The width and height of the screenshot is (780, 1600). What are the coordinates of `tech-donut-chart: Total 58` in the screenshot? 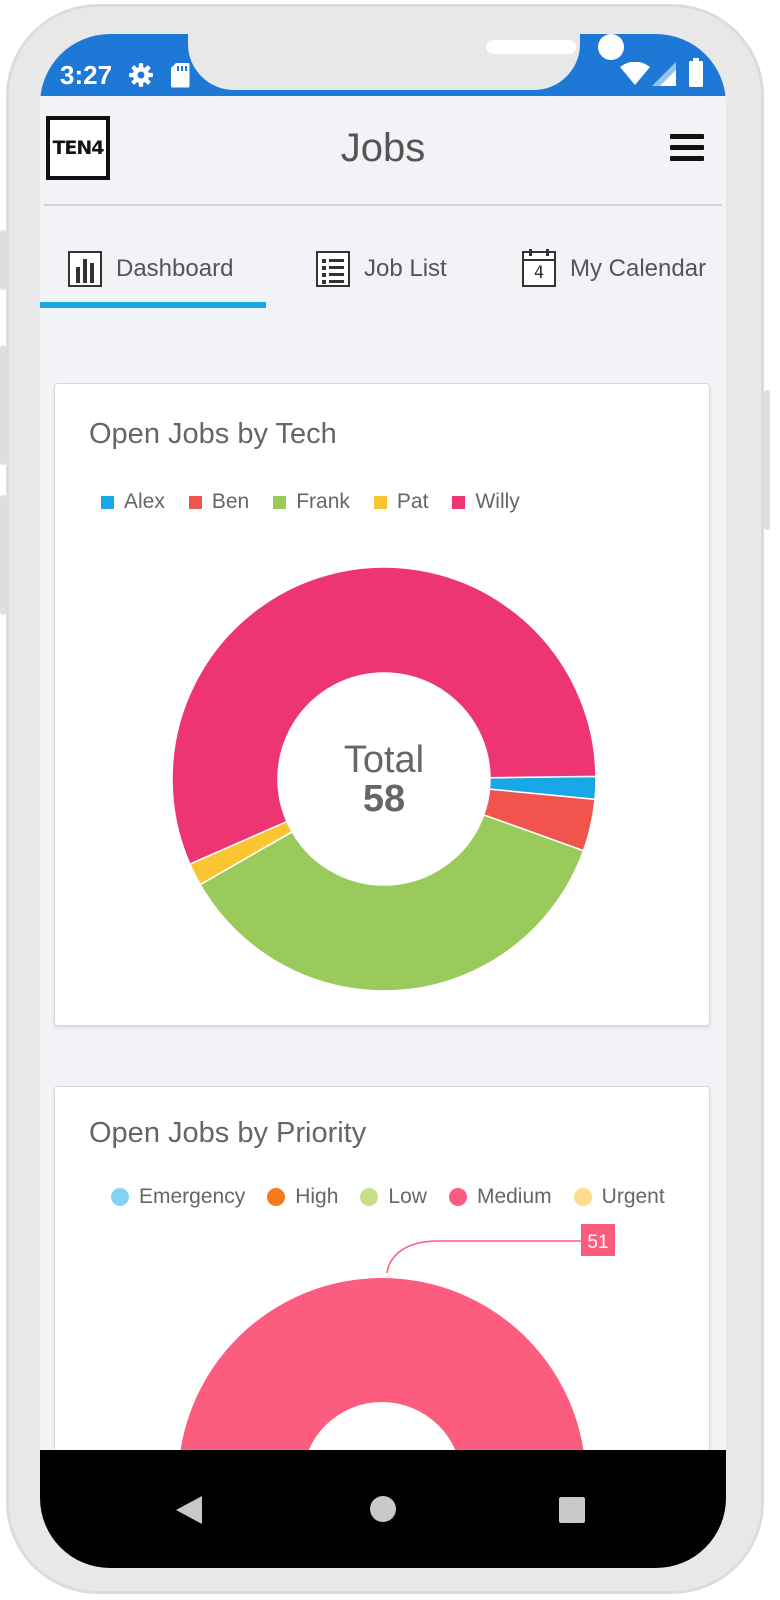 It's located at (384, 779).